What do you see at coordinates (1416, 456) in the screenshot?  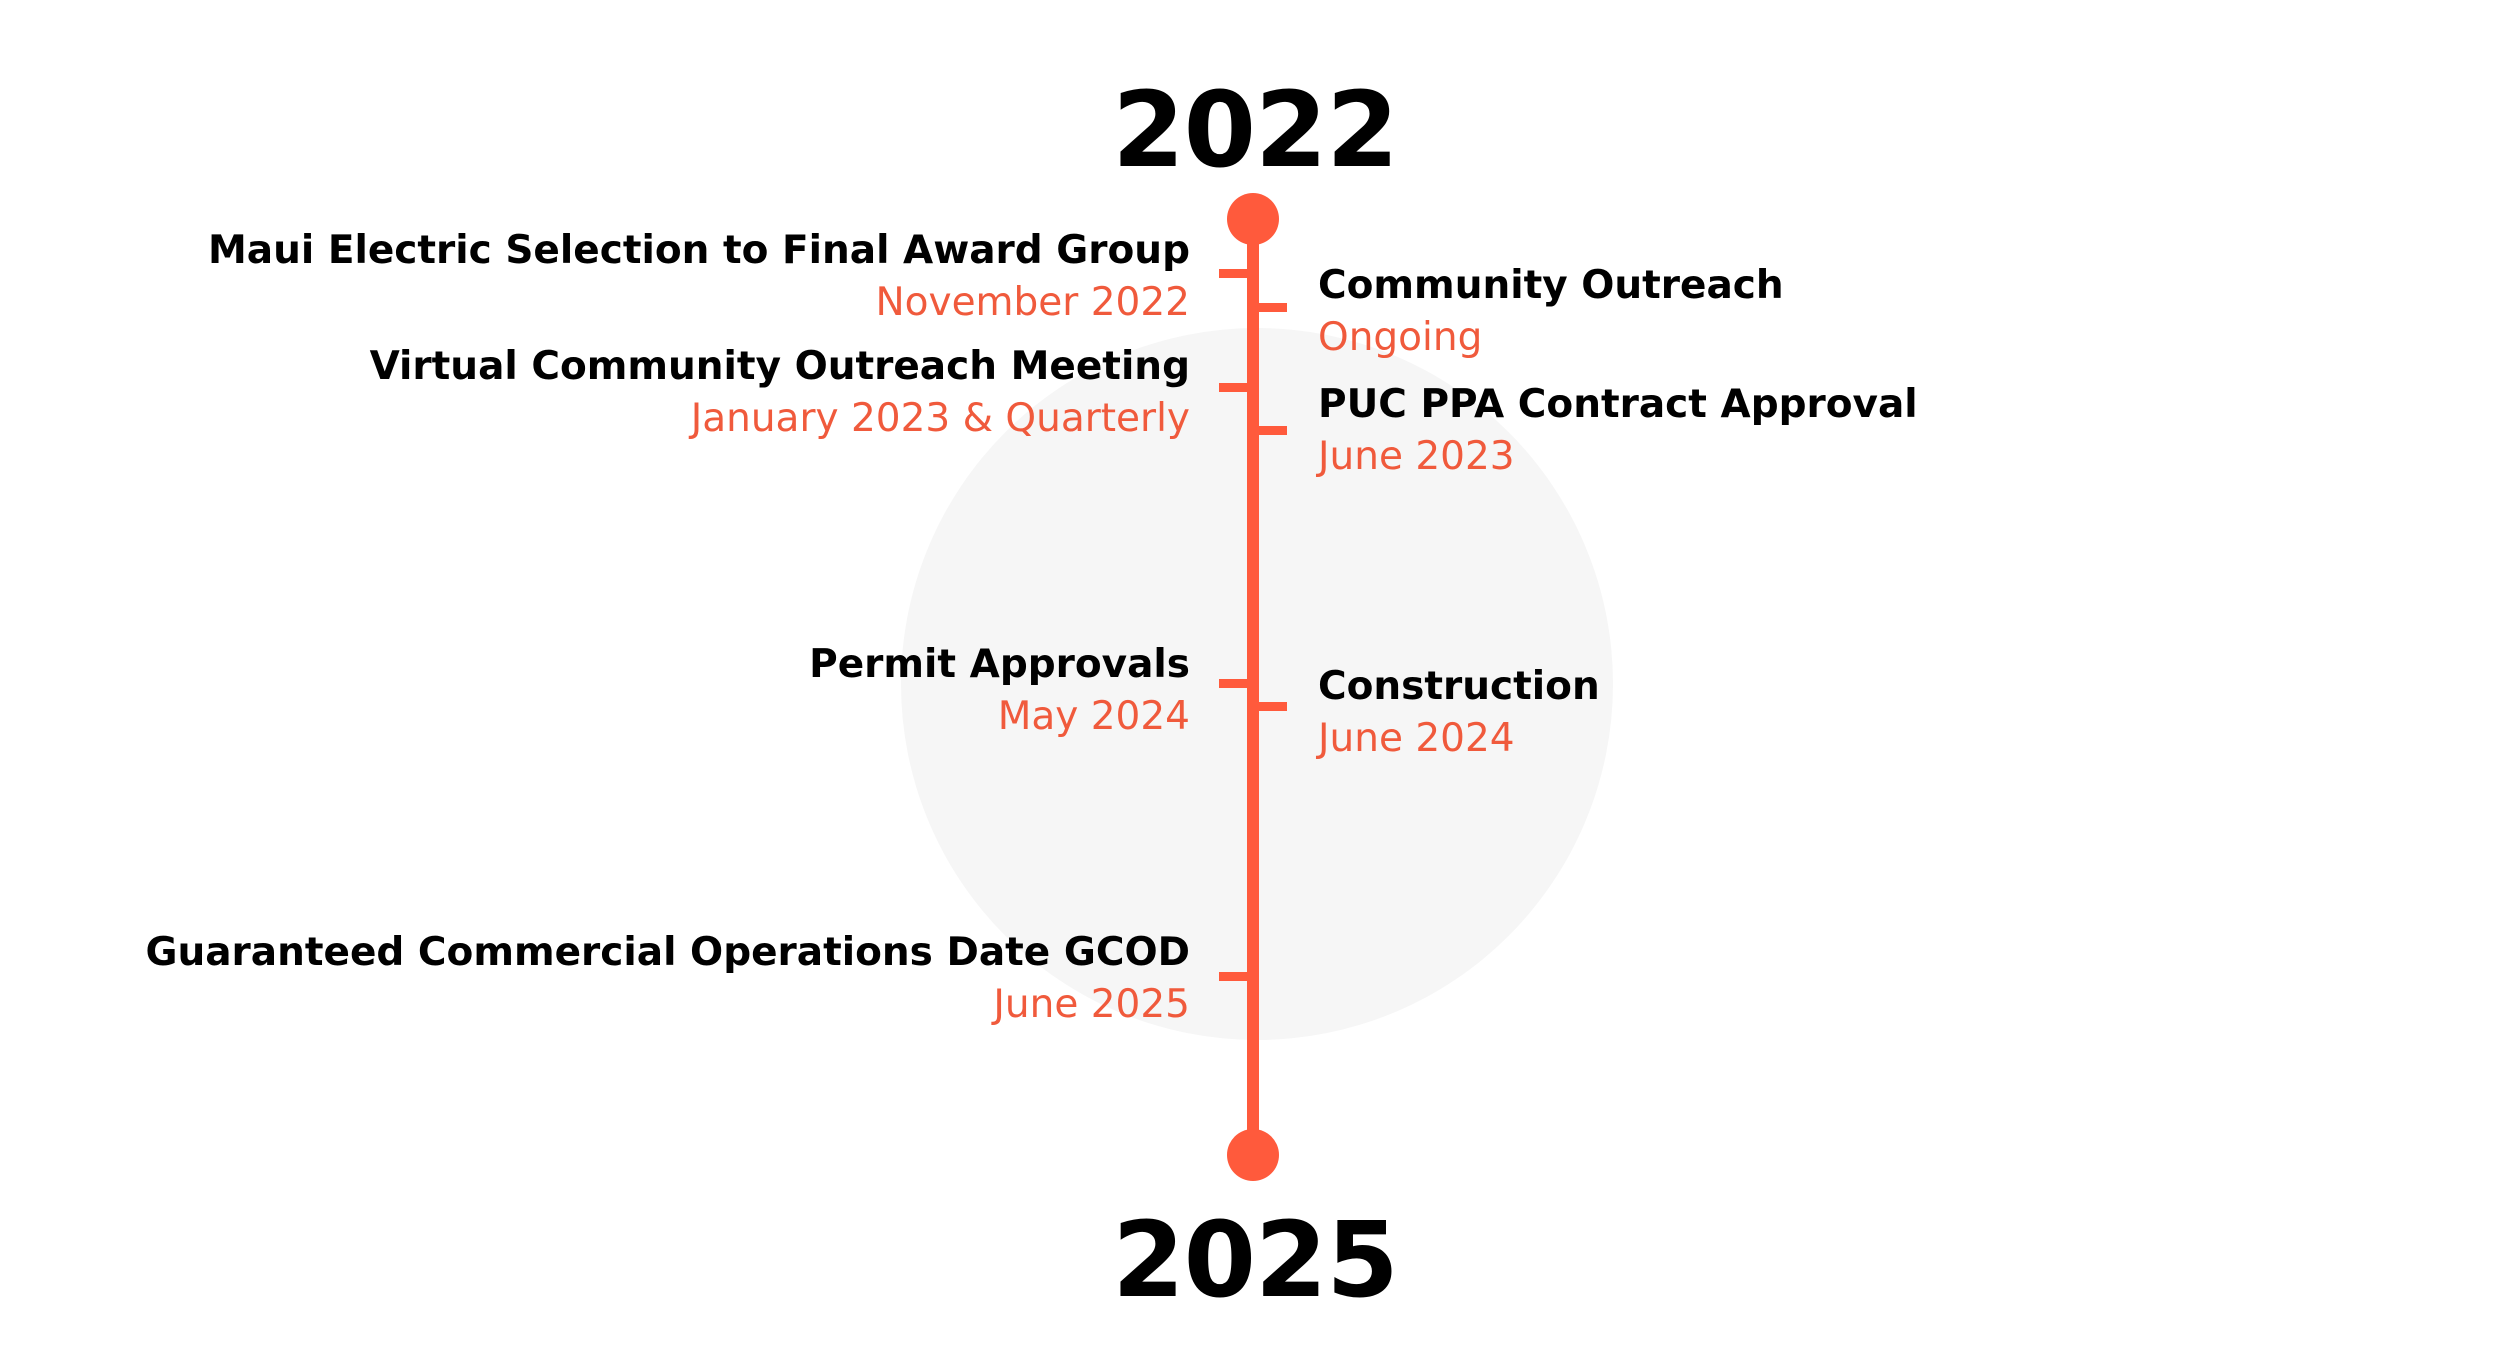 I see `event-date: June 2023` at bounding box center [1416, 456].